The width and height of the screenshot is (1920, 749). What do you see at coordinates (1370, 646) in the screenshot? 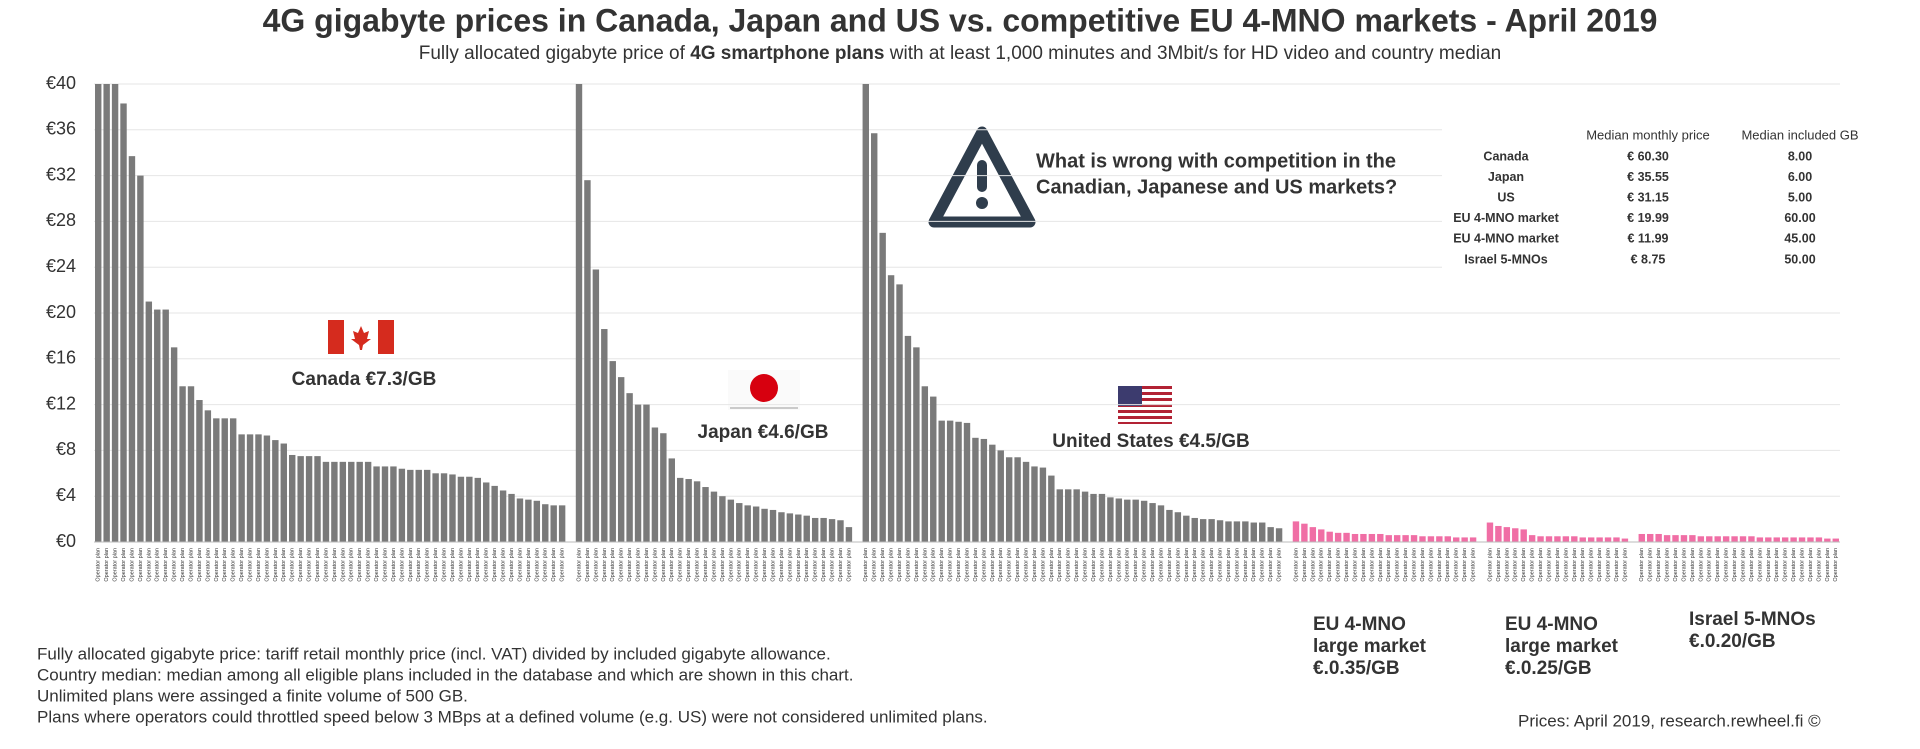
I see `group-label: large market` at bounding box center [1370, 646].